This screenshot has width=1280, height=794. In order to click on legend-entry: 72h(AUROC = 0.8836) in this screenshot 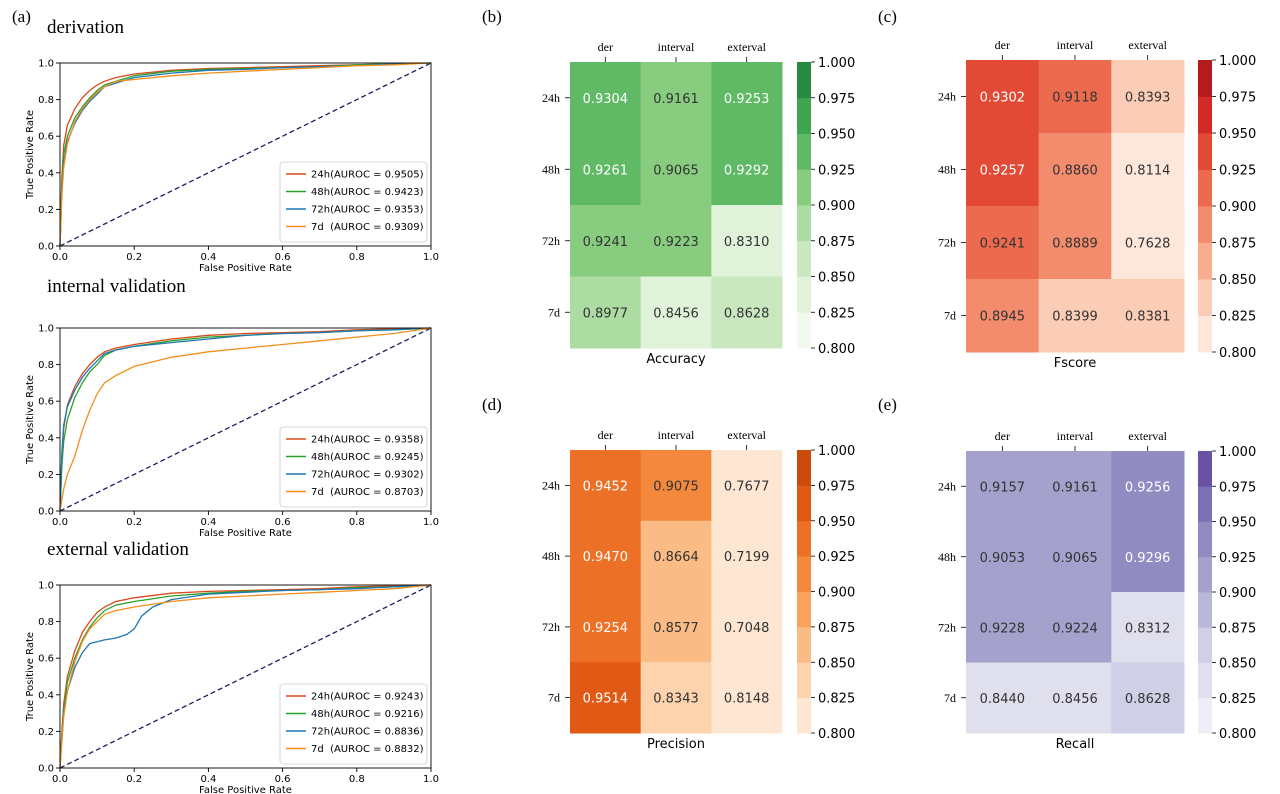, I will do `click(367, 732)`.